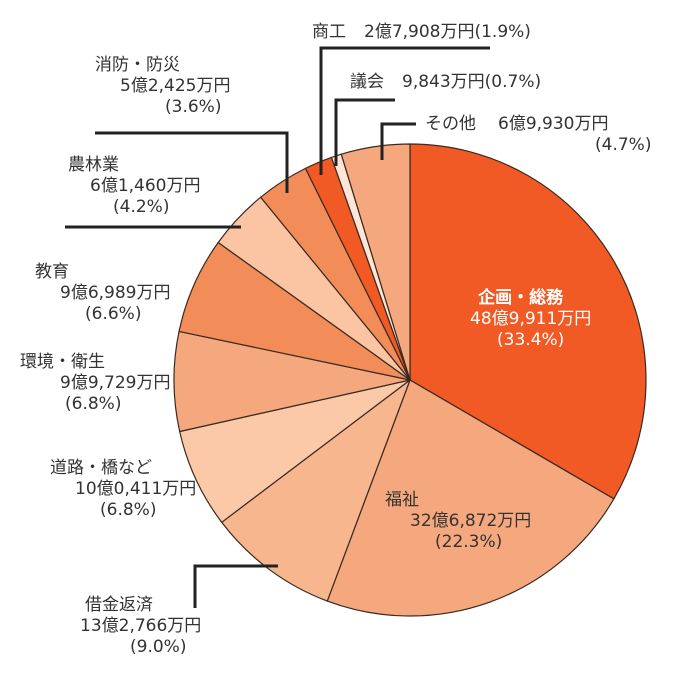 The image size is (699, 685). I want to click on label-shoko: 商工 2億7,908万円(1.9%), so click(421, 32).